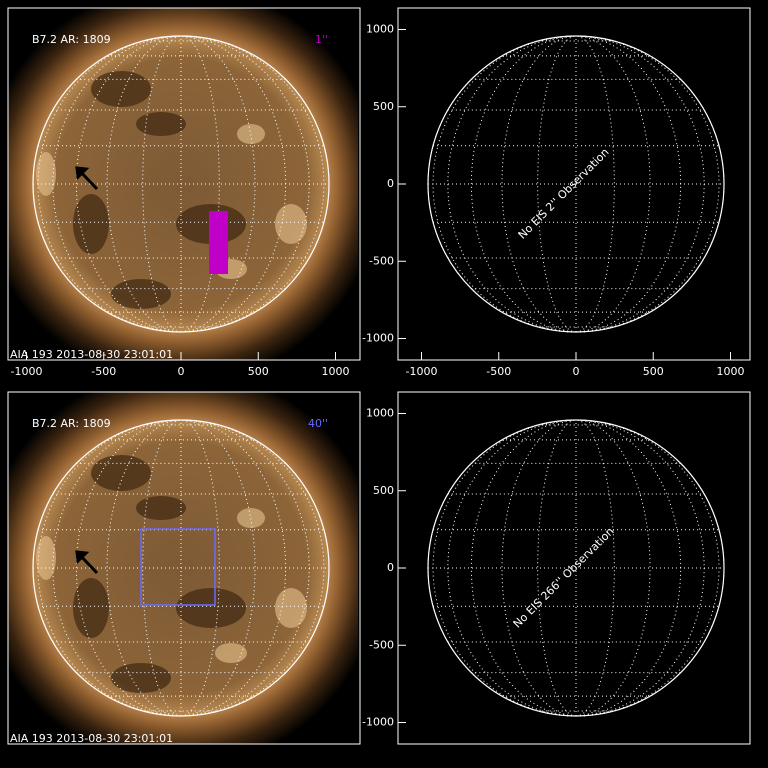 The height and width of the screenshot is (768, 768). I want to click on eis-fov, so click(178, 567).